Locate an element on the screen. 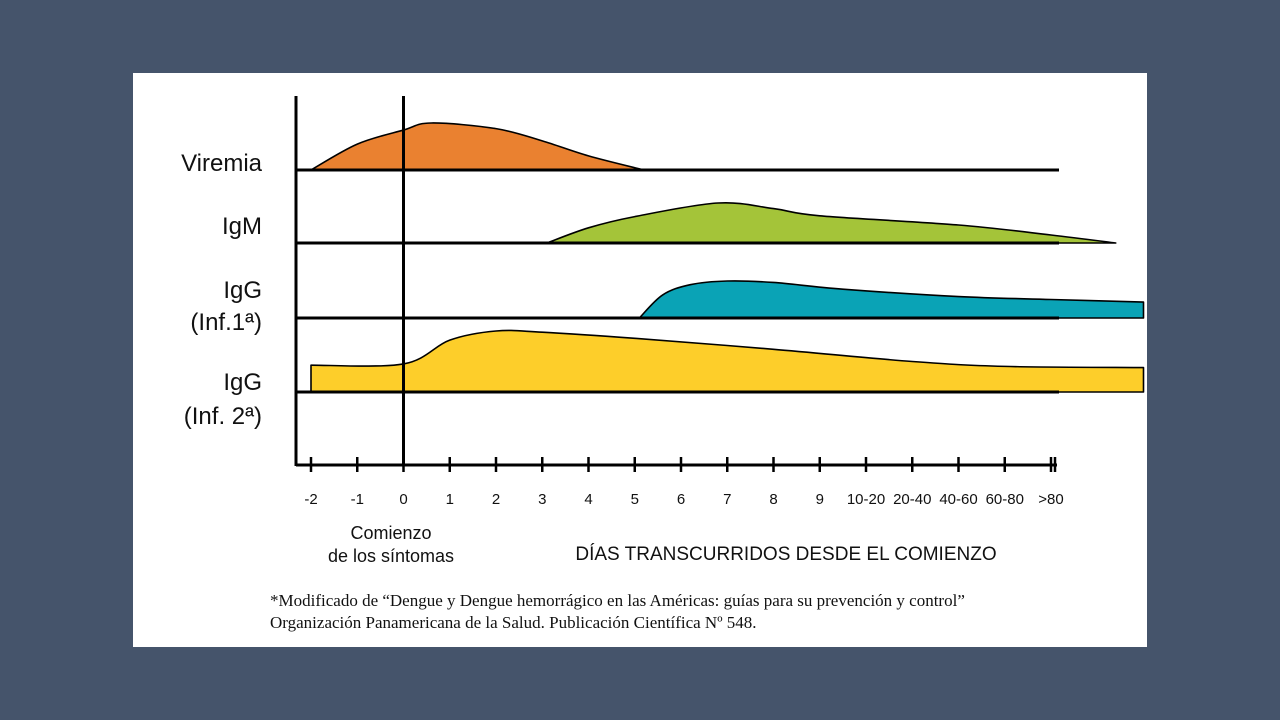  series-label-3: IgG is located at coordinates (242, 290).